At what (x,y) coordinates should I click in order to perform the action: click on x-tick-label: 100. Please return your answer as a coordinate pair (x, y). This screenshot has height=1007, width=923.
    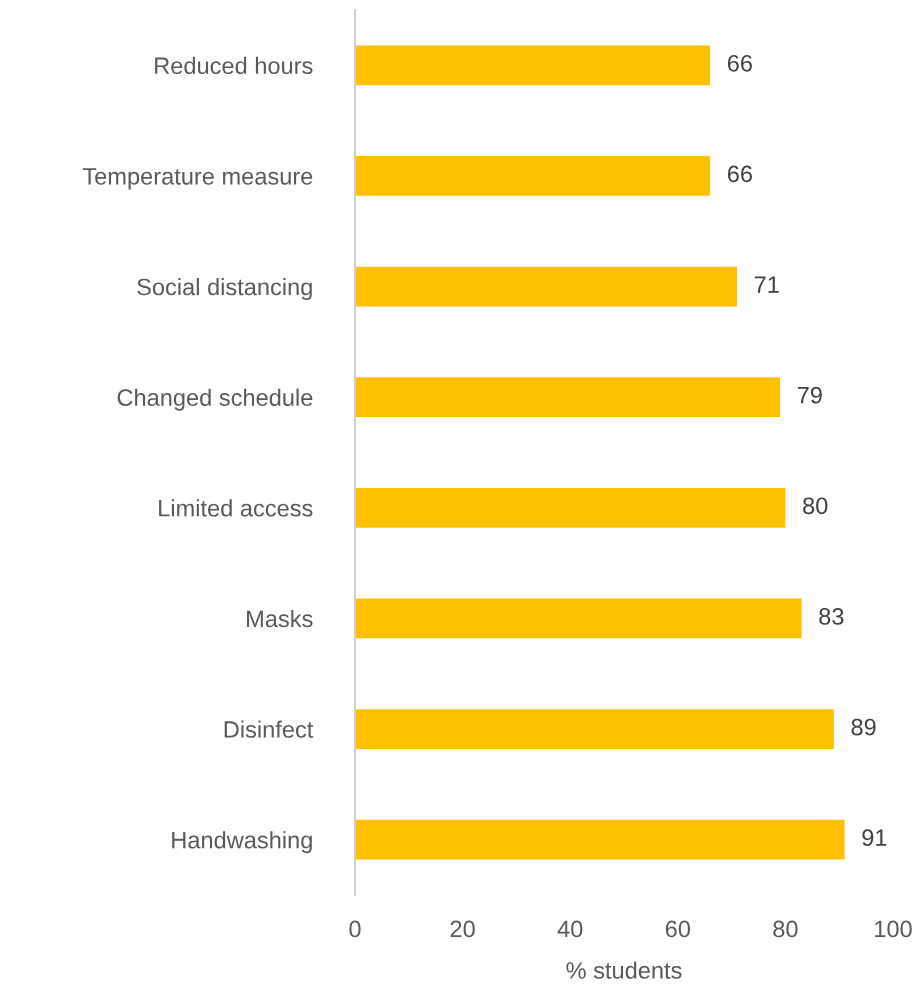
    Looking at the image, I should click on (893, 929).